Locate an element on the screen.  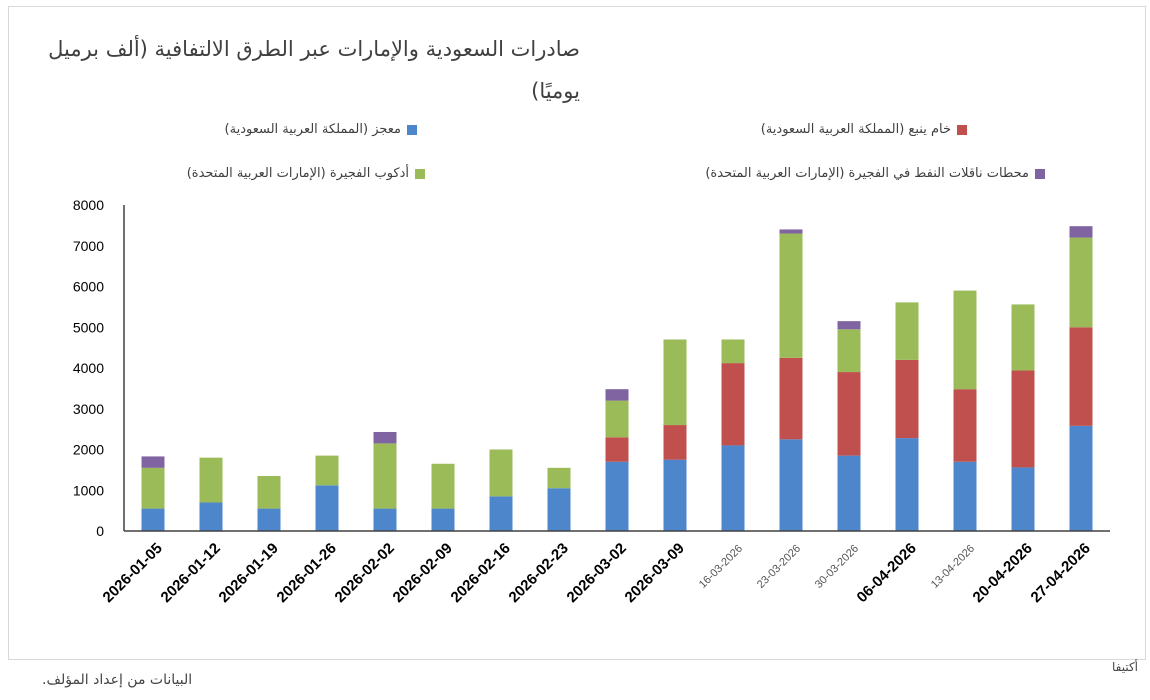
legend-swatch-green is located at coordinates (420, 173).